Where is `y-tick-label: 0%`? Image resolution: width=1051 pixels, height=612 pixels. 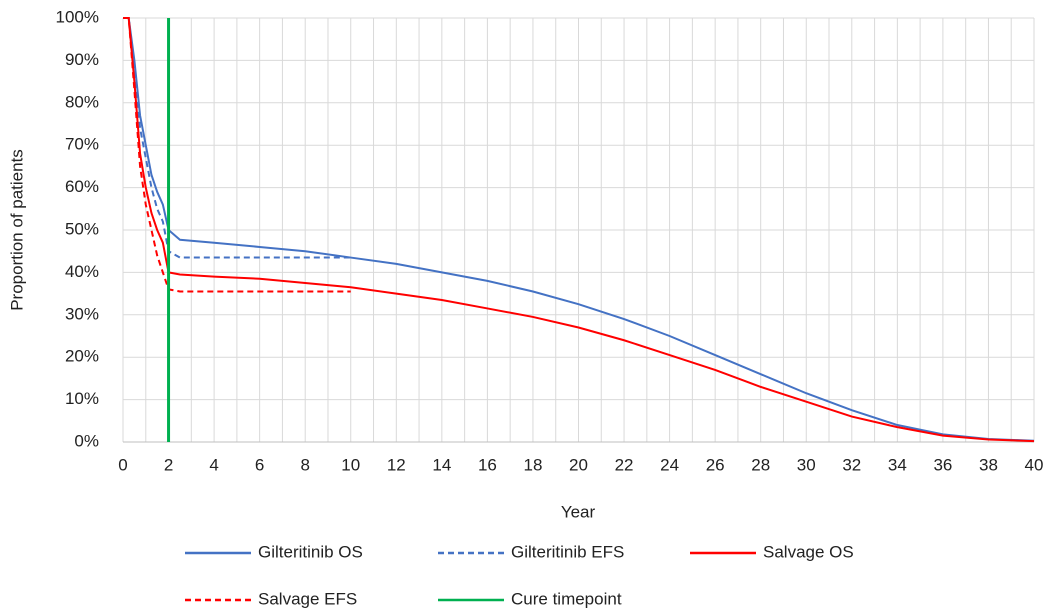
y-tick-label: 0% is located at coordinates (86, 440).